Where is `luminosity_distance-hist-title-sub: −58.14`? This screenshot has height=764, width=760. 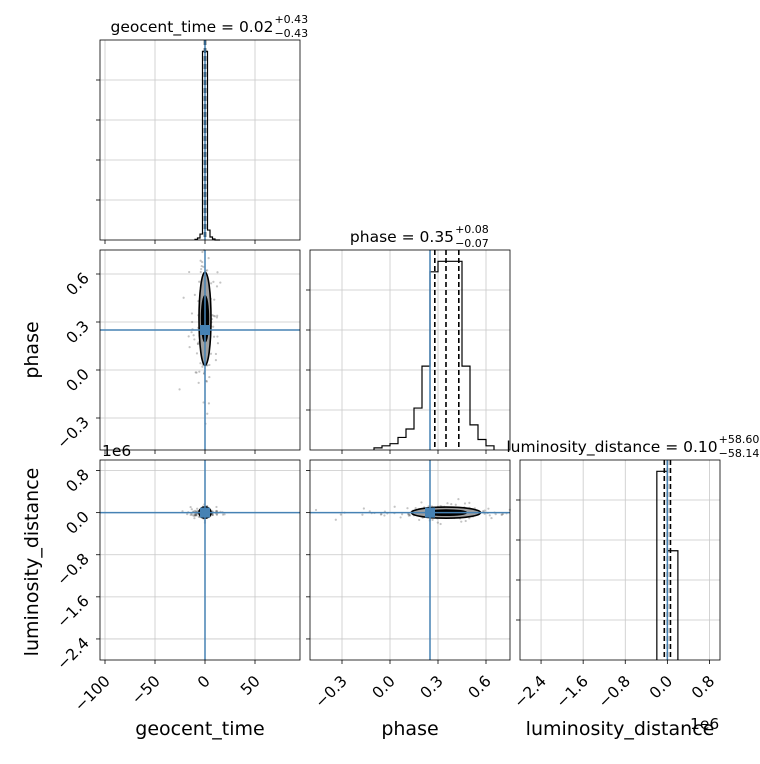 luminosity_distance-hist-title-sub: −58.14 is located at coordinates (739, 453).